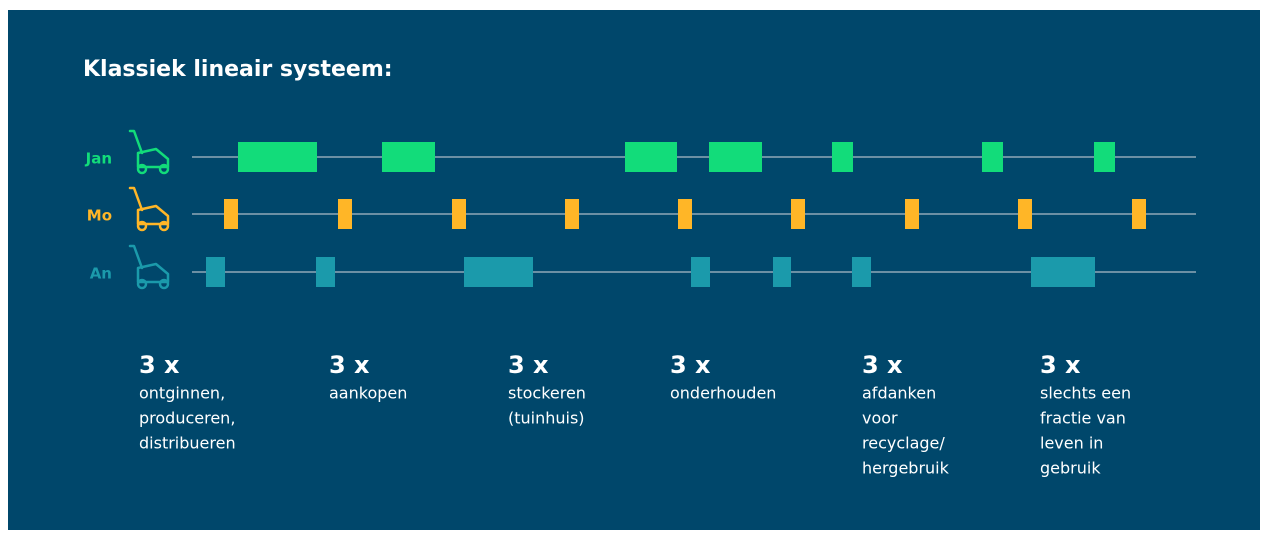 The height and width of the screenshot is (538, 1268). I want to click on stat-text: slechts een, so click(1085, 393).